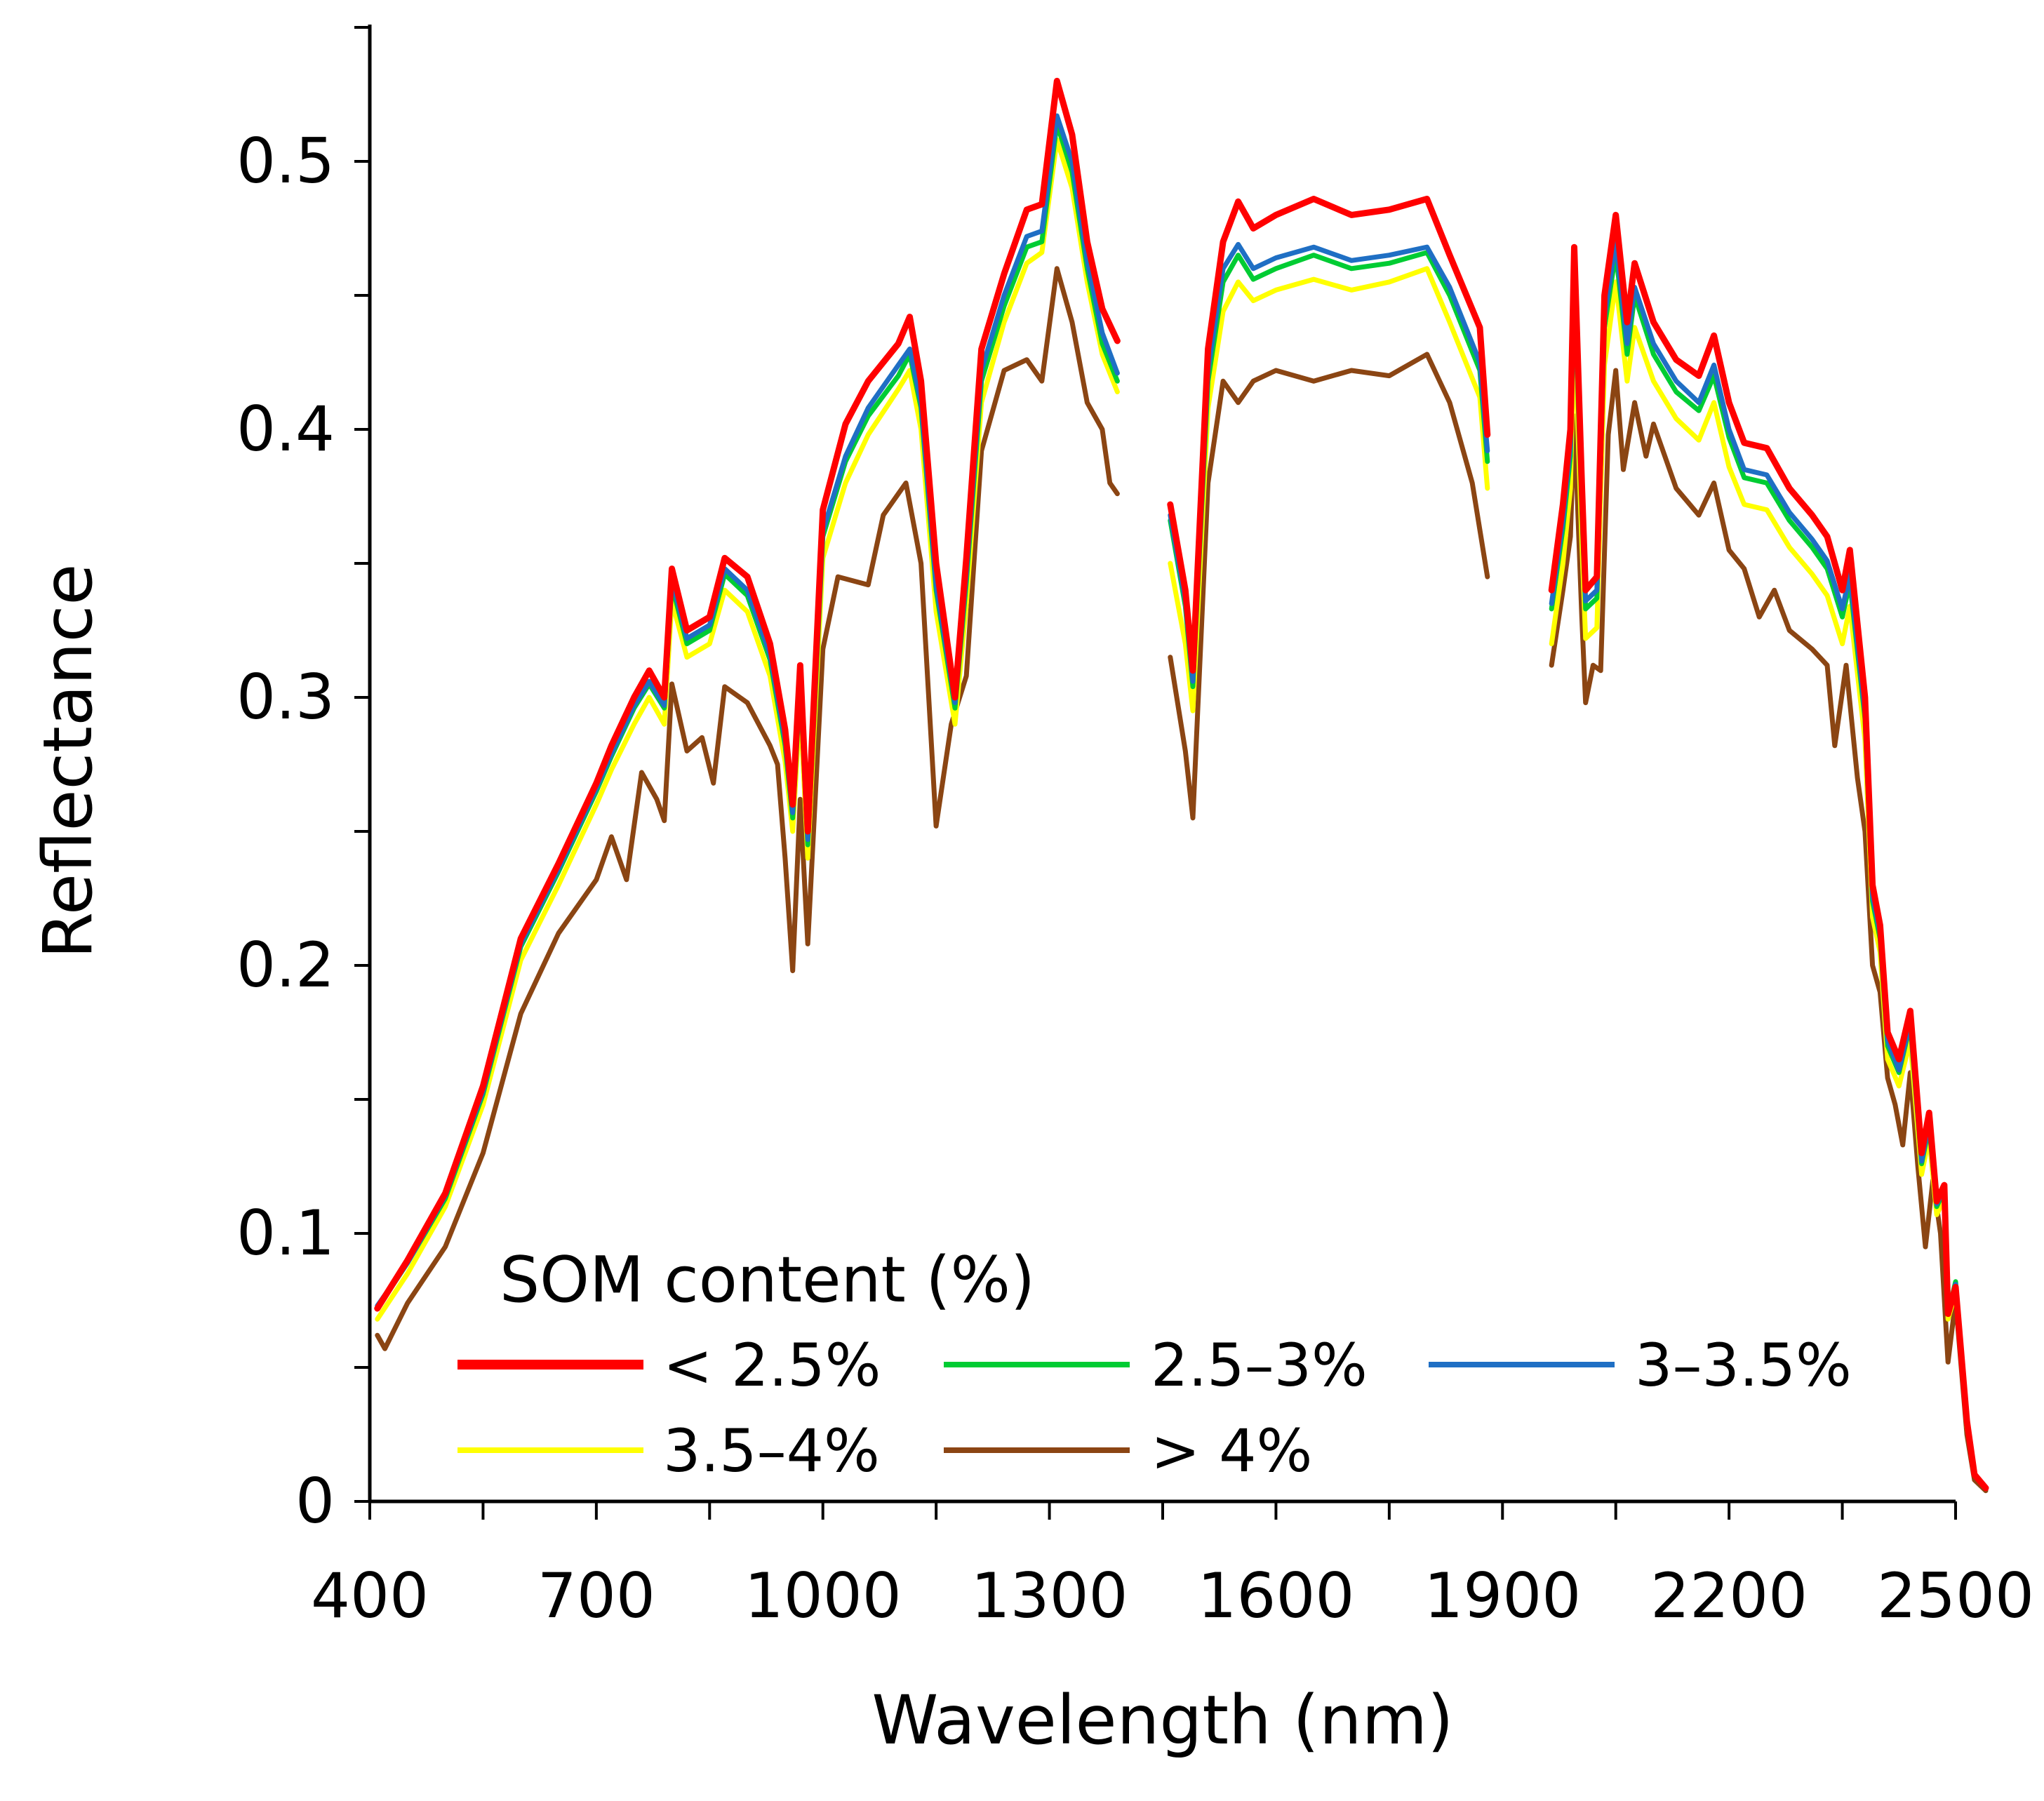 The width and height of the screenshot is (2044, 1801). I want to click on x-axis-title: Wavelength (nm), so click(1162, 1721).